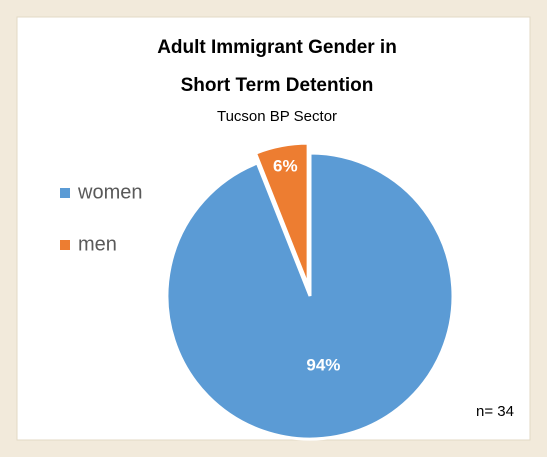  Describe the element at coordinates (285, 165) in the screenshot. I see `data-label: 6%` at that location.